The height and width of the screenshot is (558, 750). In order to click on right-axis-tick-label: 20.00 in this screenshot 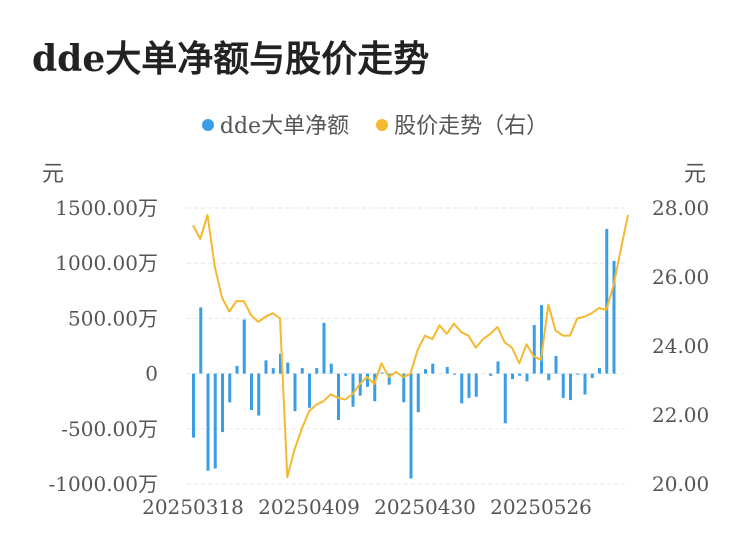, I will do `click(680, 484)`.